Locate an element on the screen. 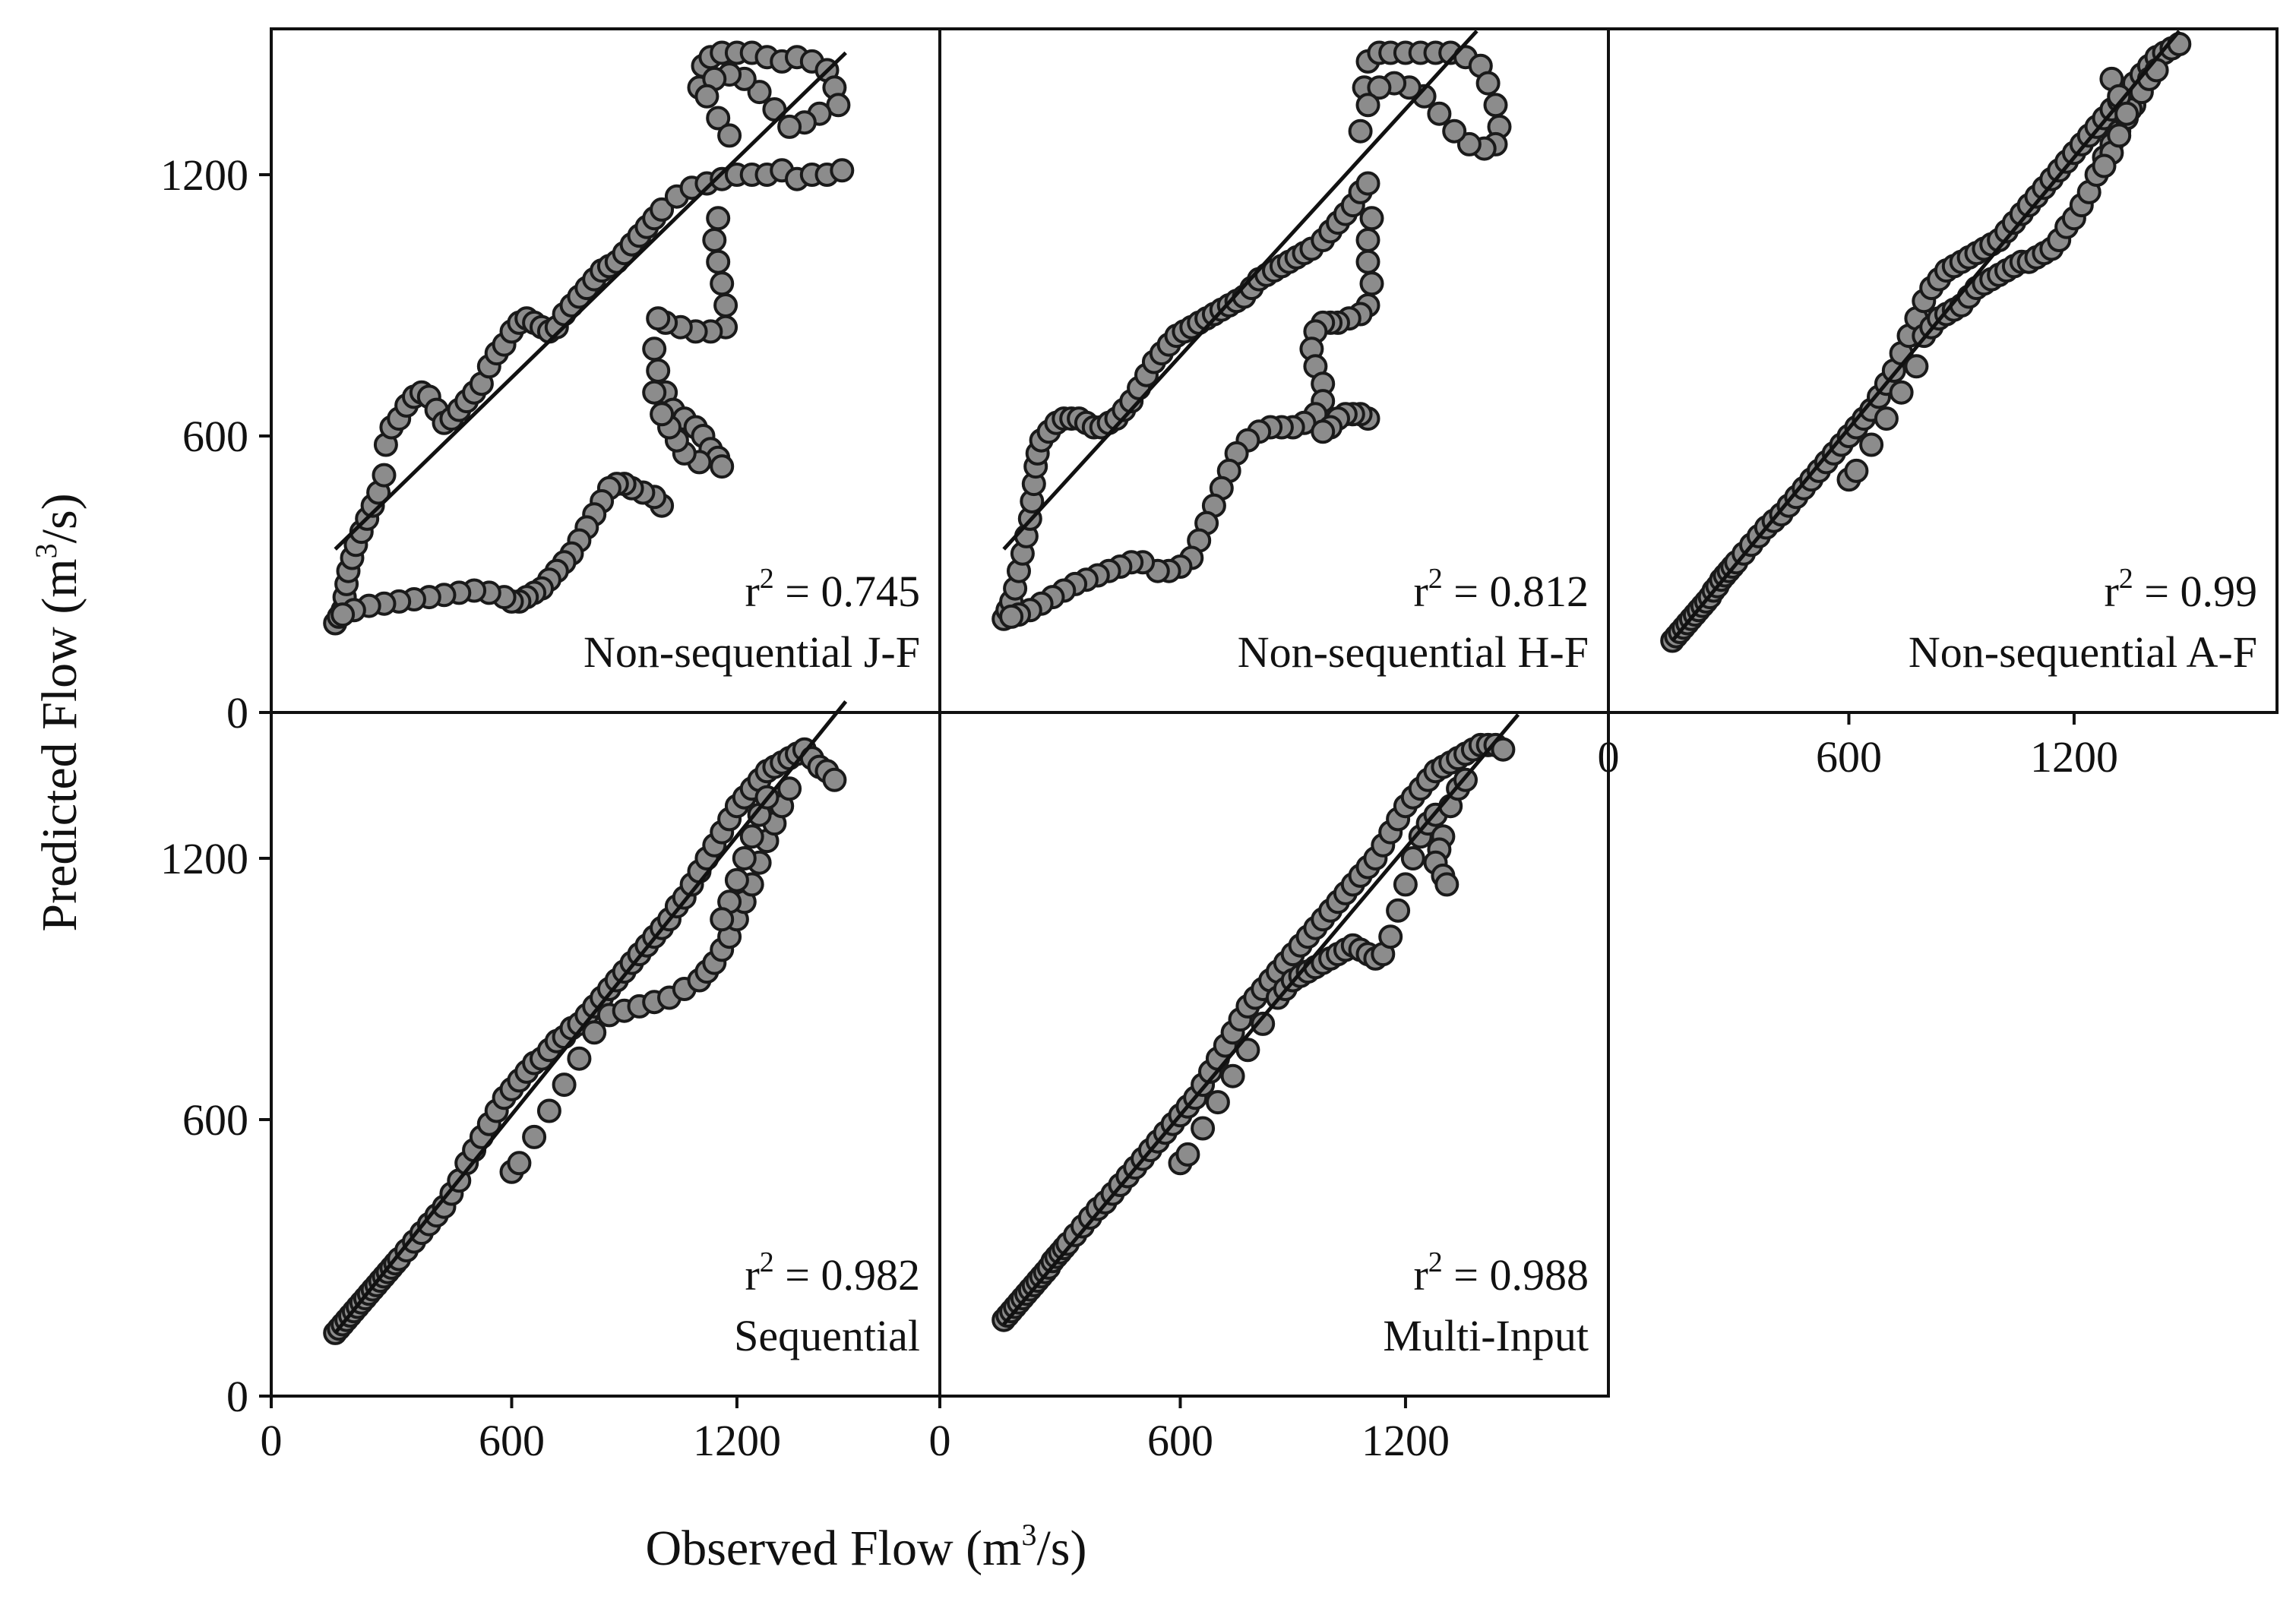 The image size is (2296, 1608). p4-fit-line is located at coordinates (1261, 1019).